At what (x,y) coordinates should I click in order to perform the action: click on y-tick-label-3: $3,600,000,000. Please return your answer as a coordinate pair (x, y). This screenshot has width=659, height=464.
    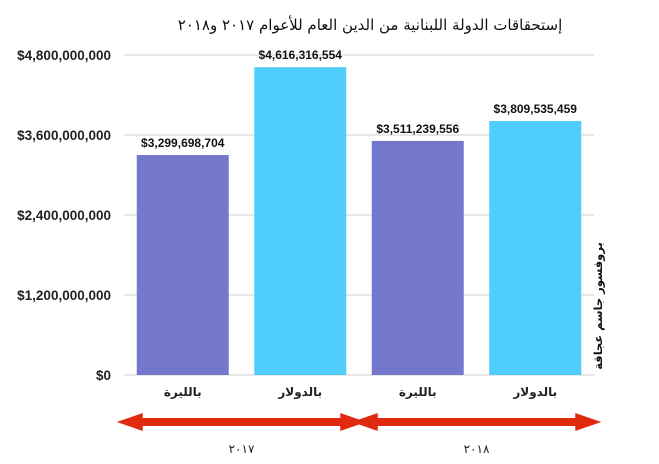
    Looking at the image, I should click on (64, 135).